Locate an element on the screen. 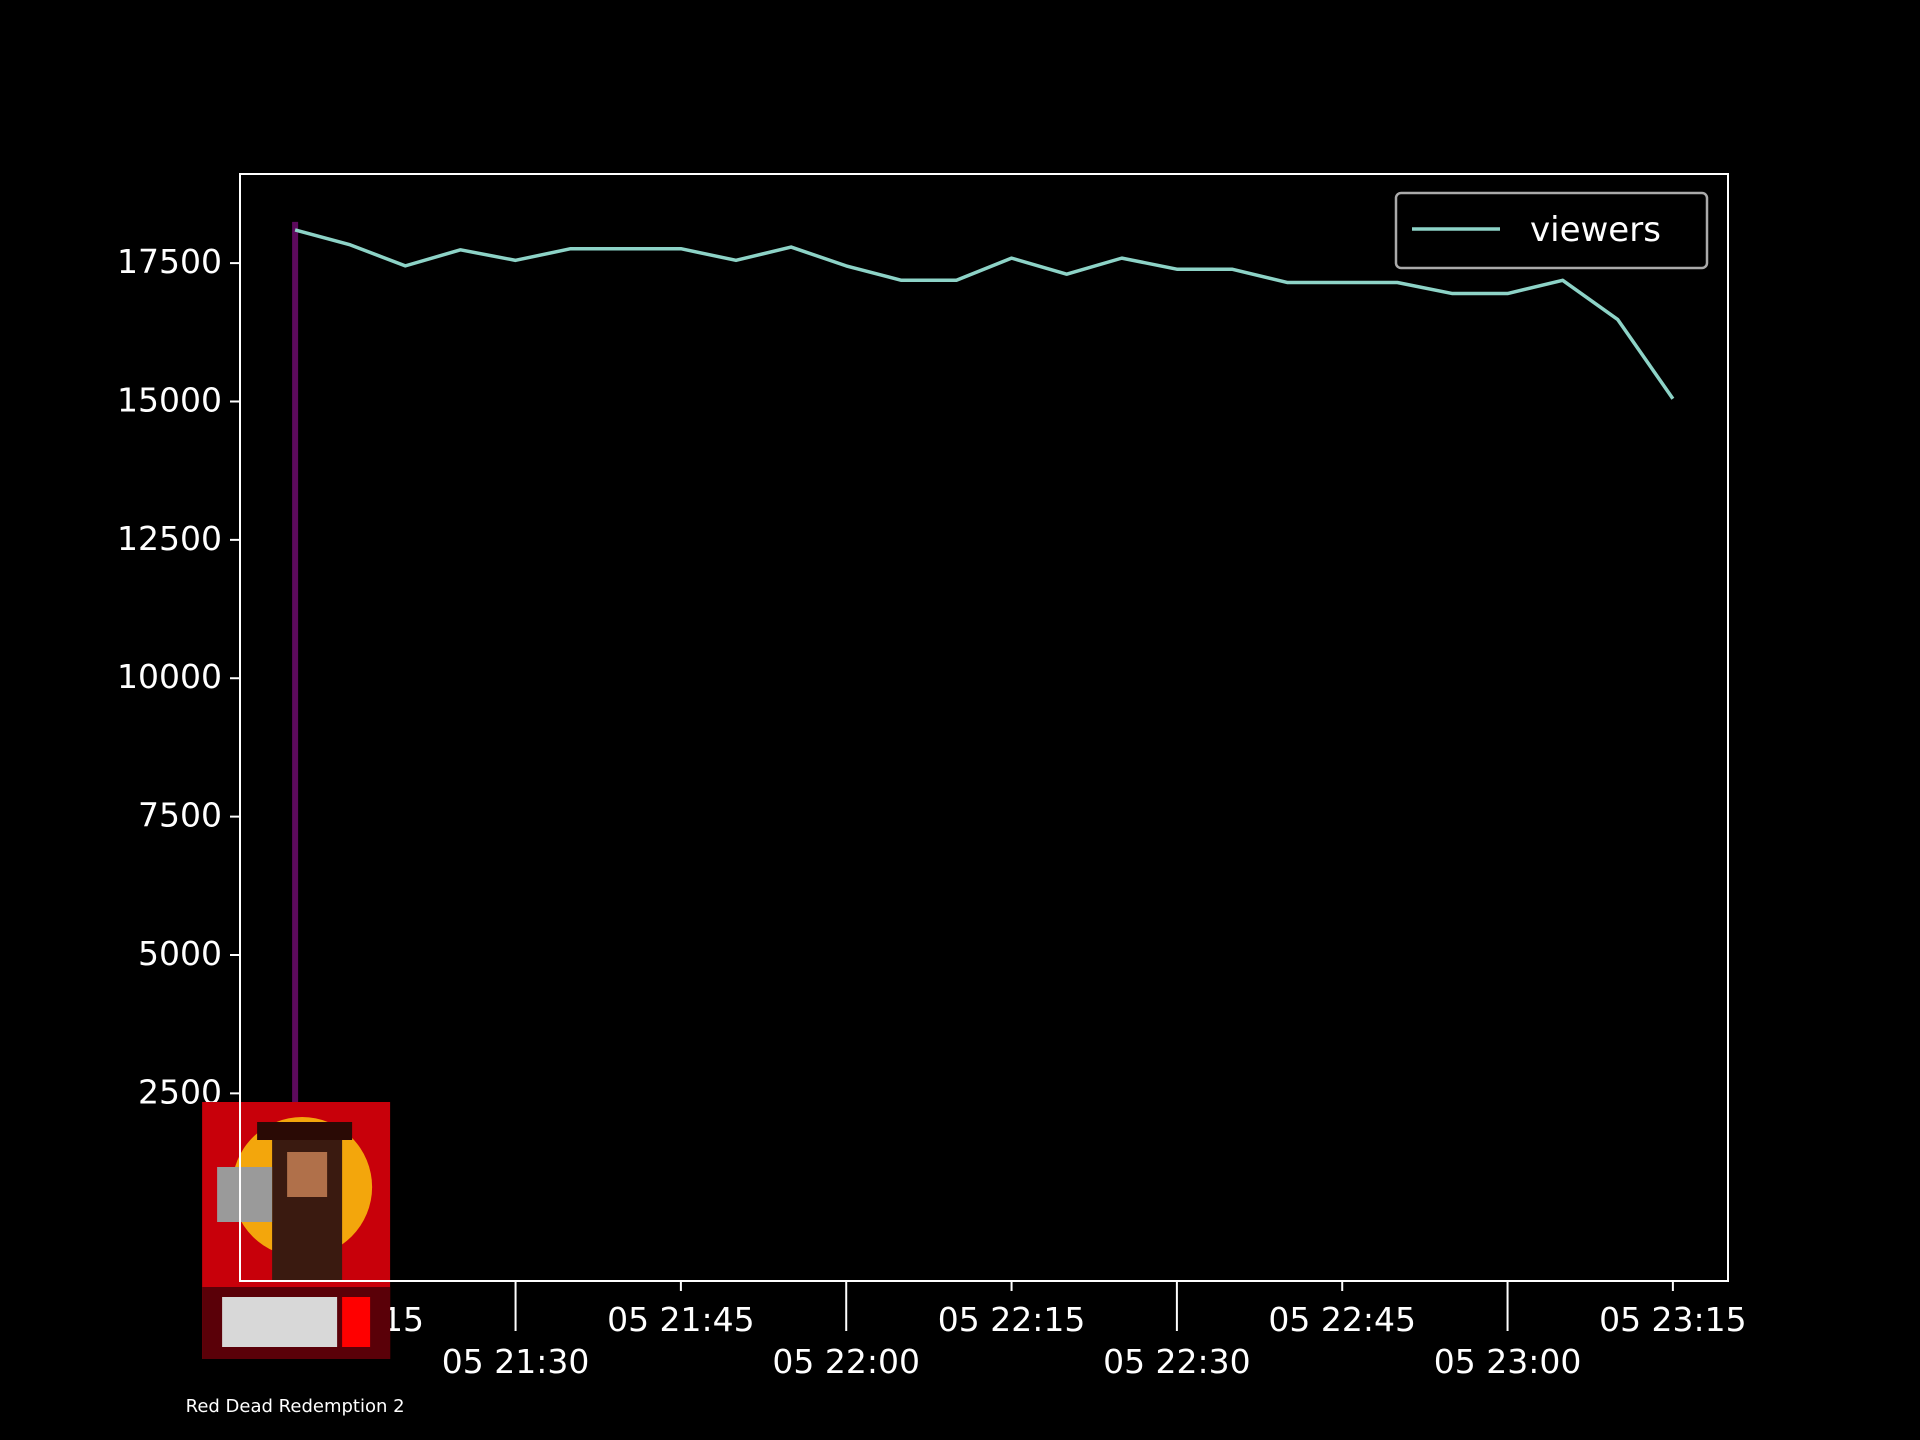 Image resolution: width=1920 pixels, height=1440 pixels. x-tick-label: 05 23:00 is located at coordinates (1508, 1361).